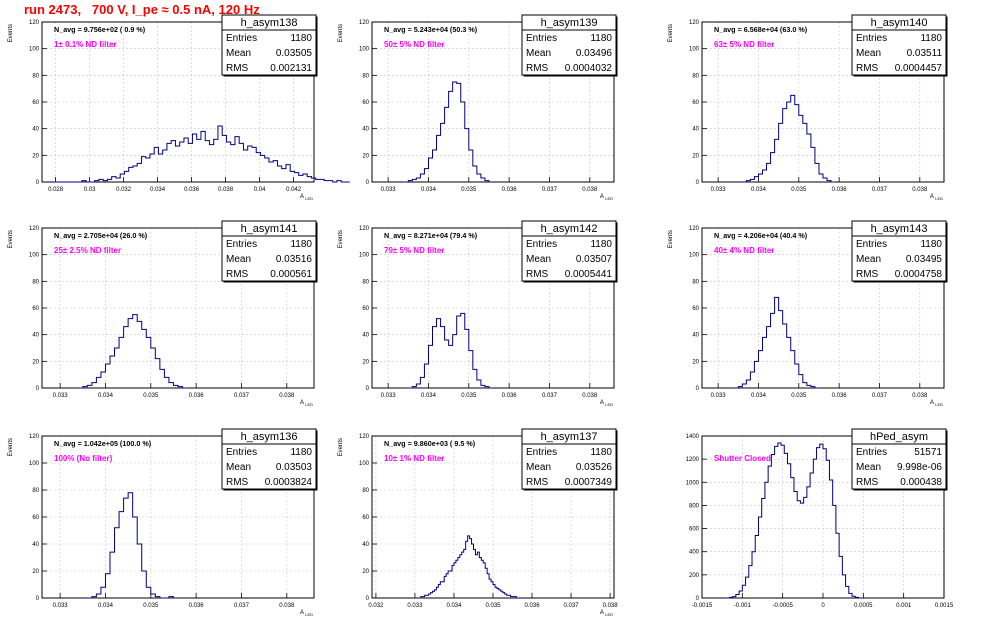  I want to click on panel-title: N_avg = 8.271e+04 (79.4 %), so click(431, 235).